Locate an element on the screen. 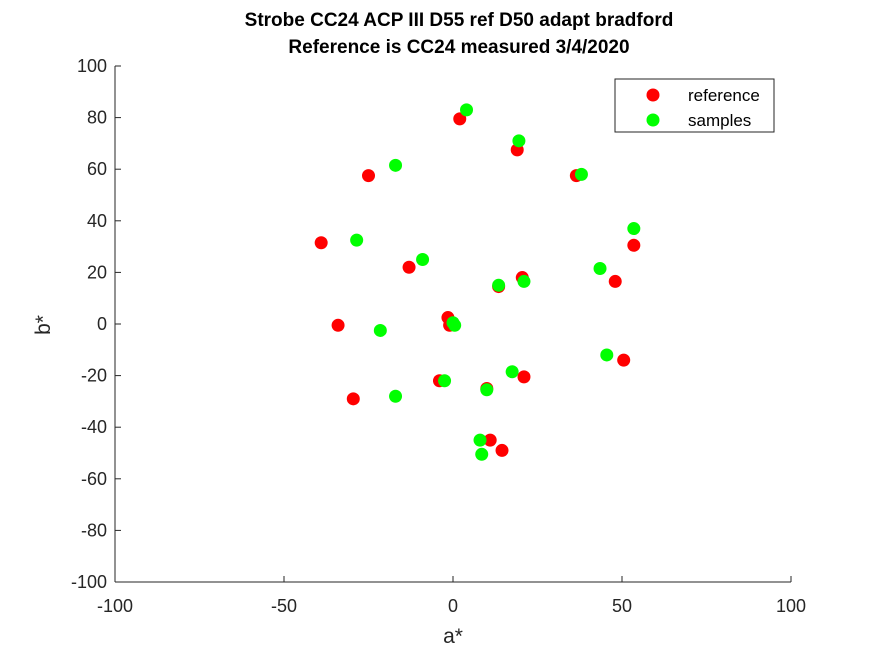 Image resolution: width=875 pixels, height=656 pixels. y-tick-label: 80 is located at coordinates (97, 118).